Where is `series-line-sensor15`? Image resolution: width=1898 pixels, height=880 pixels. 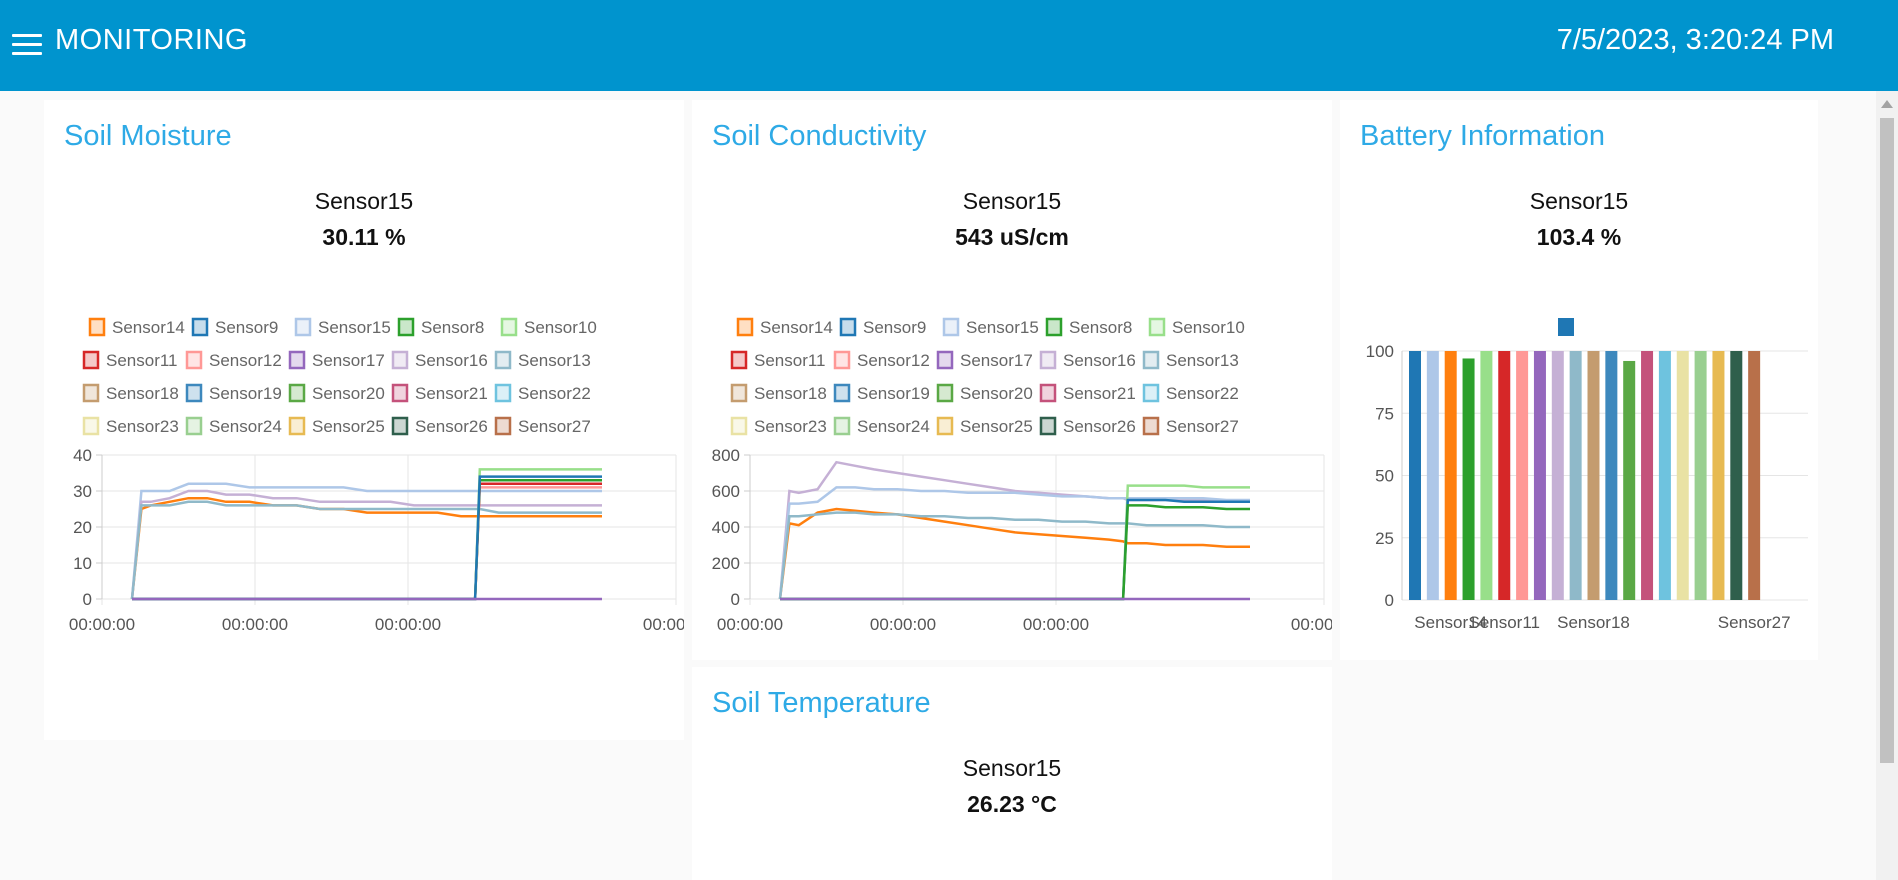
series-line-sensor15 is located at coordinates (1014, 543).